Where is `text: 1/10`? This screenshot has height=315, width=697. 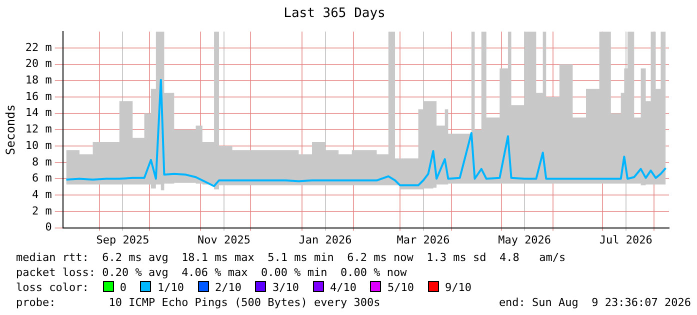
text: 1/10 is located at coordinates (170, 287).